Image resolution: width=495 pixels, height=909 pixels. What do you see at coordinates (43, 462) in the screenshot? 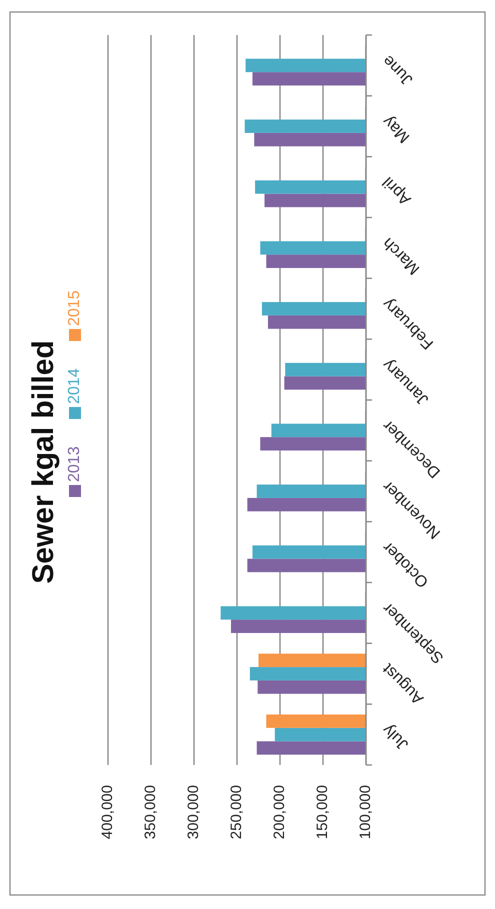
I see `text: Sewer kgal billed` at bounding box center [43, 462].